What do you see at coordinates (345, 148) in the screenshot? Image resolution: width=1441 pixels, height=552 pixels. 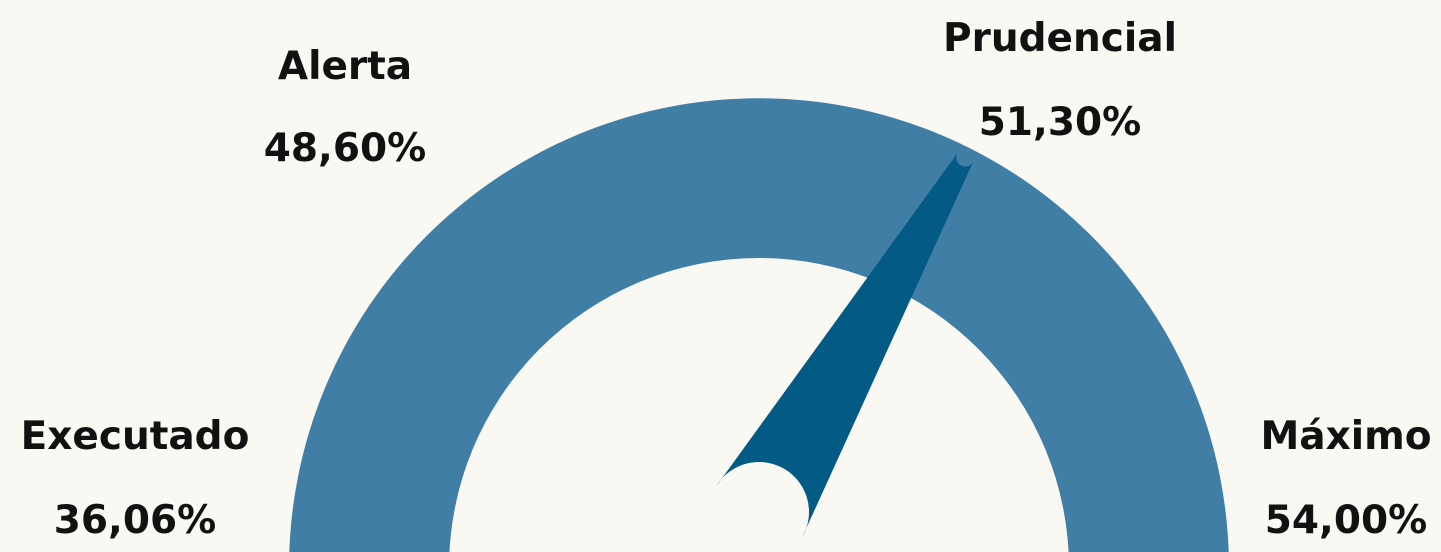 I see `alerta-value: 48,60%` at bounding box center [345, 148].